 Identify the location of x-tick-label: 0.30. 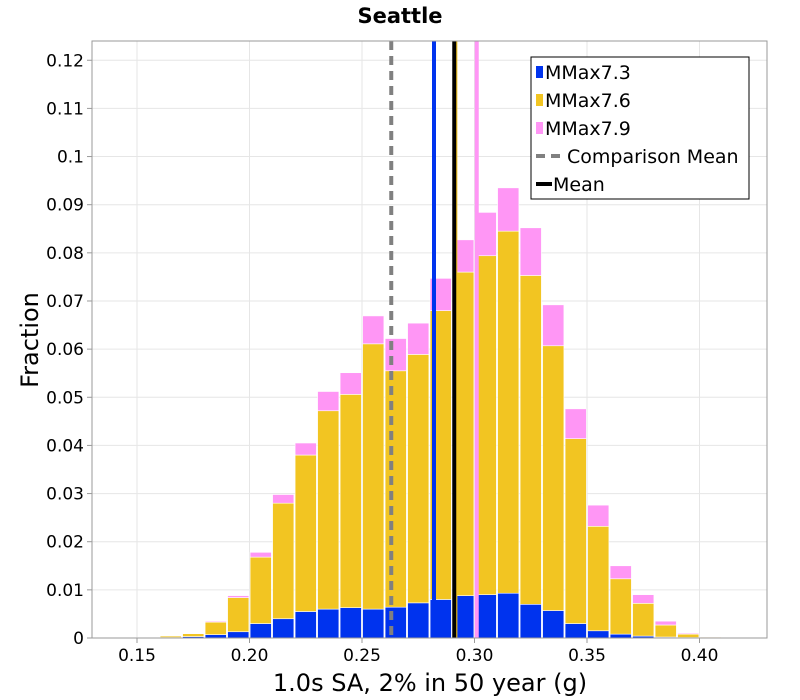
(475, 656).